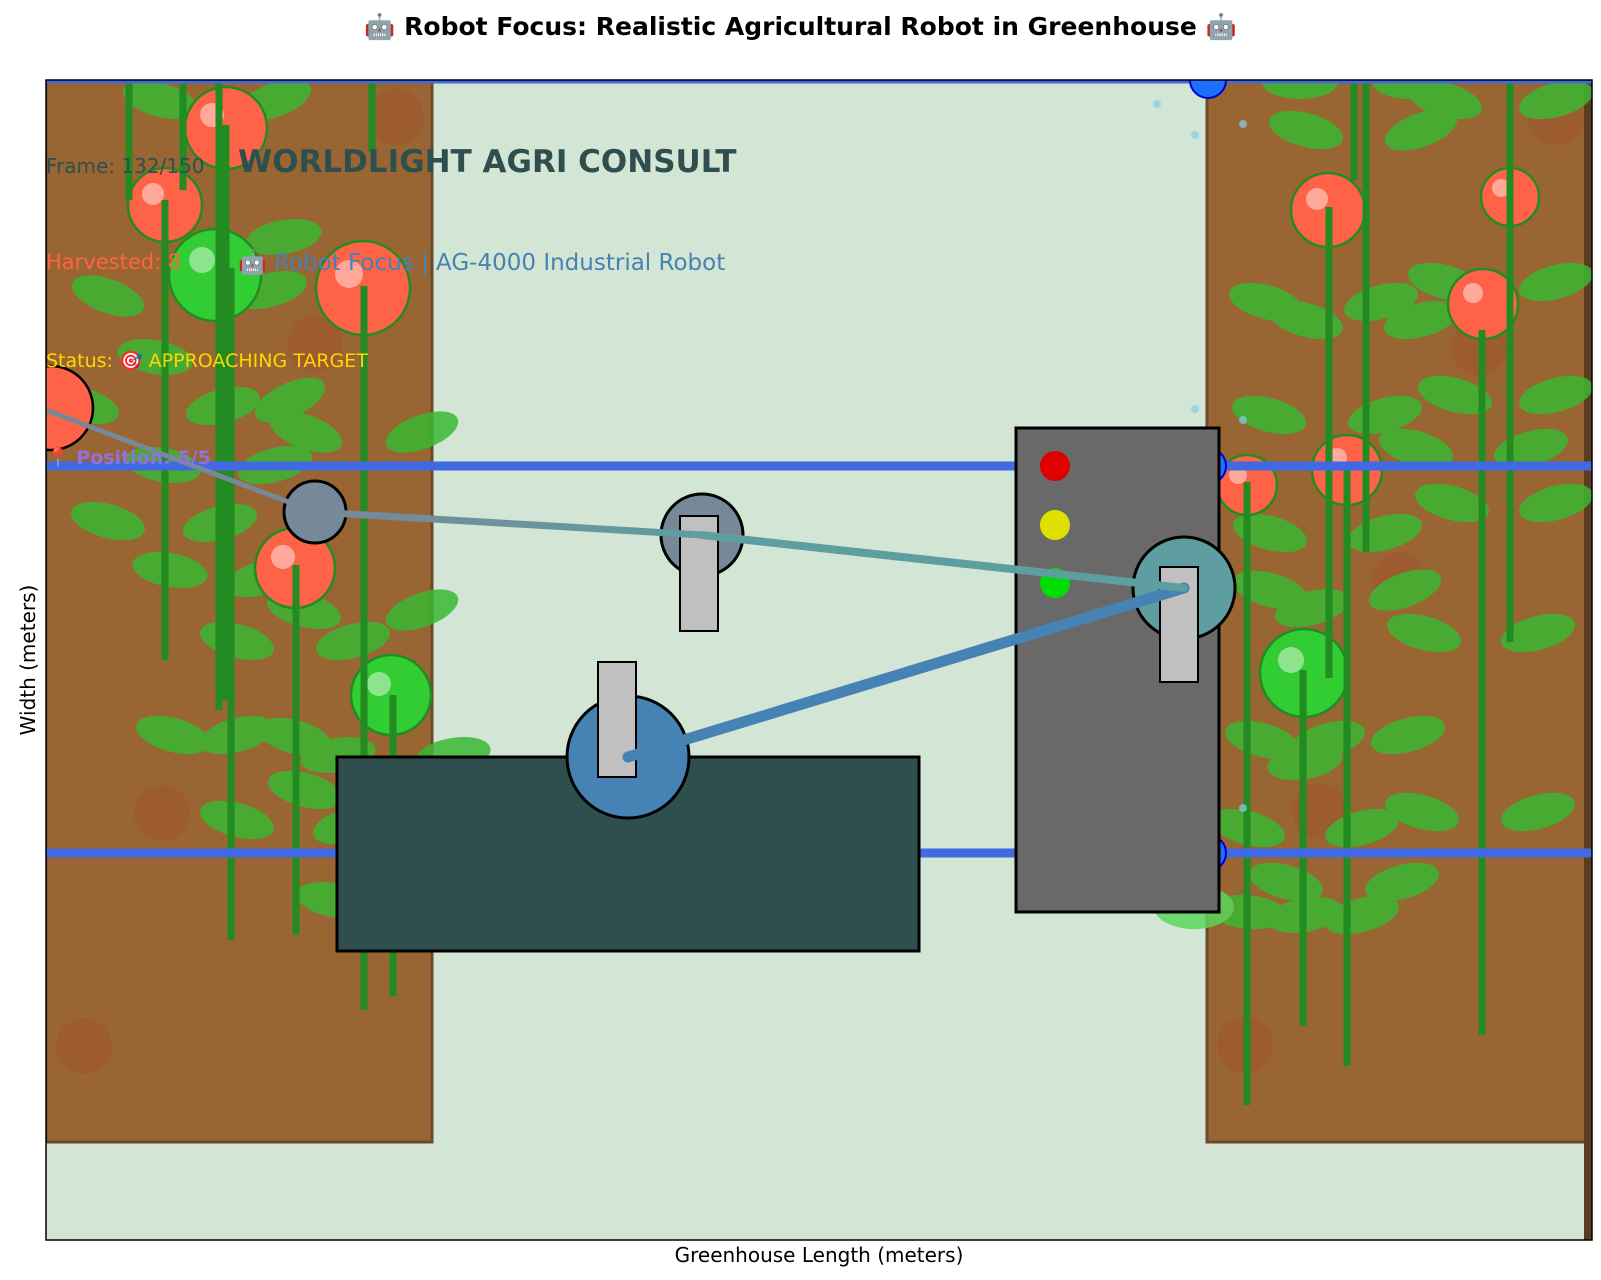 The width and height of the screenshot is (1601, 1280). Describe the element at coordinates (482, 263) in the screenshot. I see `robot-focus-label: 🤖 Robot Focus | AG-4000 Industrial Robot` at that location.